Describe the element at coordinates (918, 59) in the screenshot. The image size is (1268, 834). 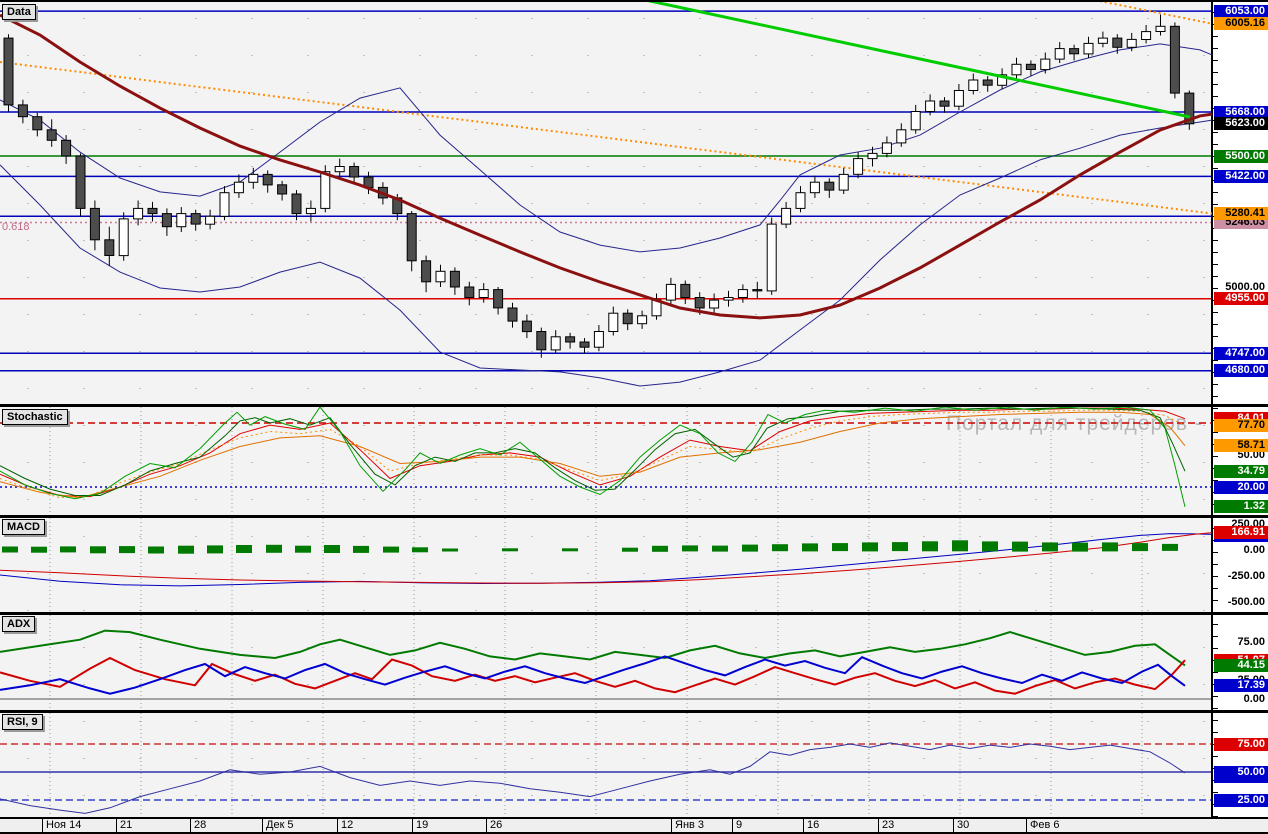
I see `trendline` at that location.